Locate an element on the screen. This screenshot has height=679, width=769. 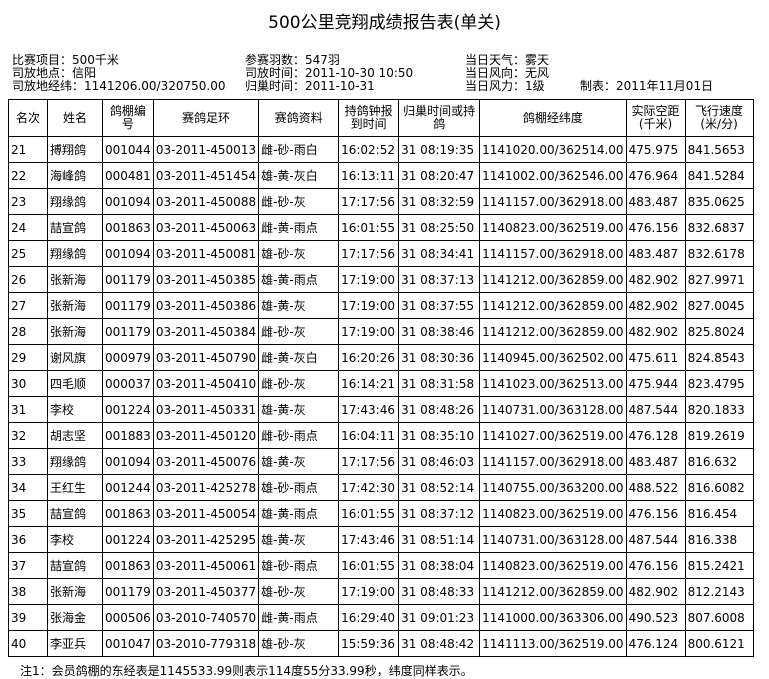
cell: 816.454 is located at coordinates (719, 513).